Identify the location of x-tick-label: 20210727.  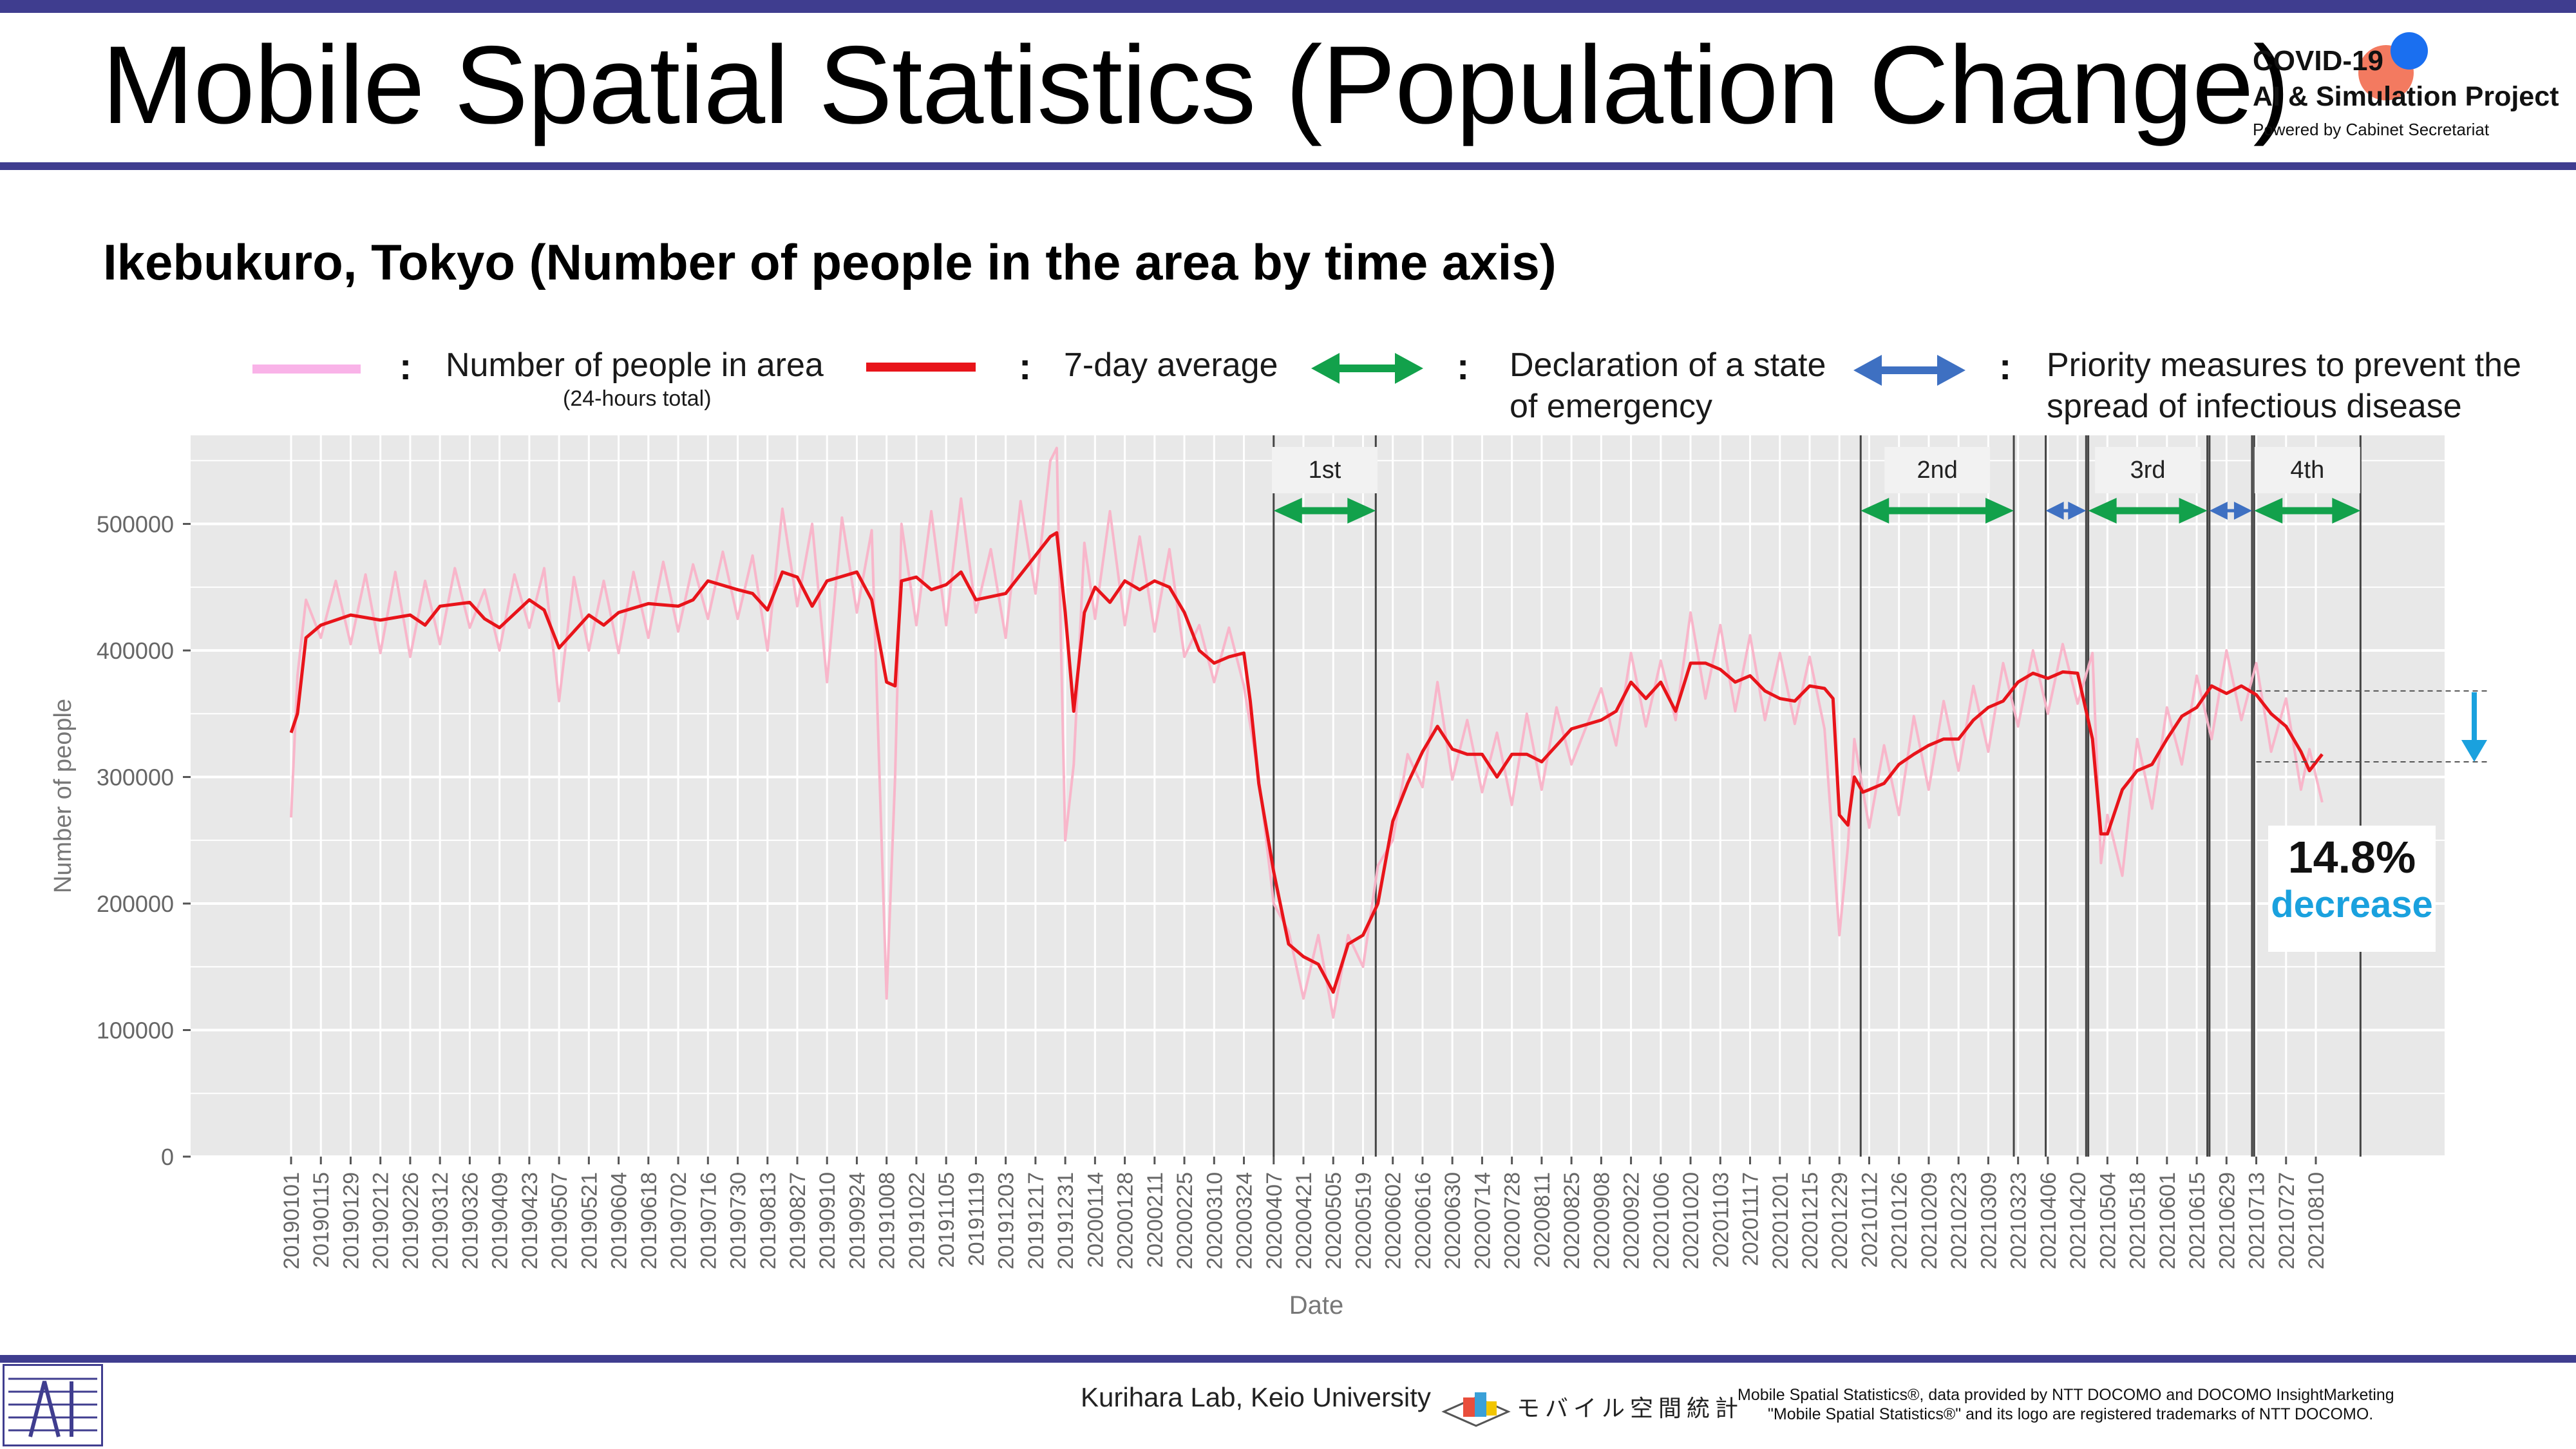
(2287, 1221).